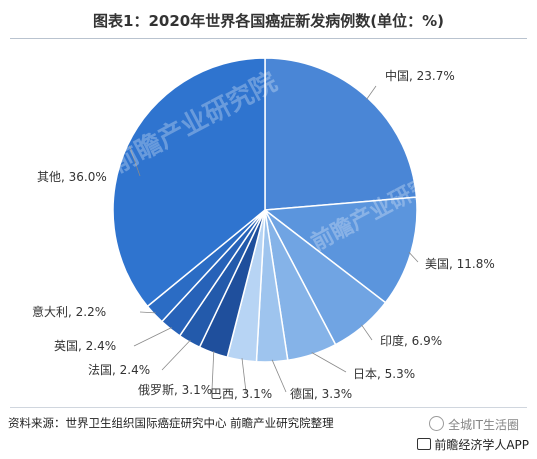 The image size is (537, 459). Describe the element at coordinates (367, 332) in the screenshot. I see `leader-line-印度` at that location.